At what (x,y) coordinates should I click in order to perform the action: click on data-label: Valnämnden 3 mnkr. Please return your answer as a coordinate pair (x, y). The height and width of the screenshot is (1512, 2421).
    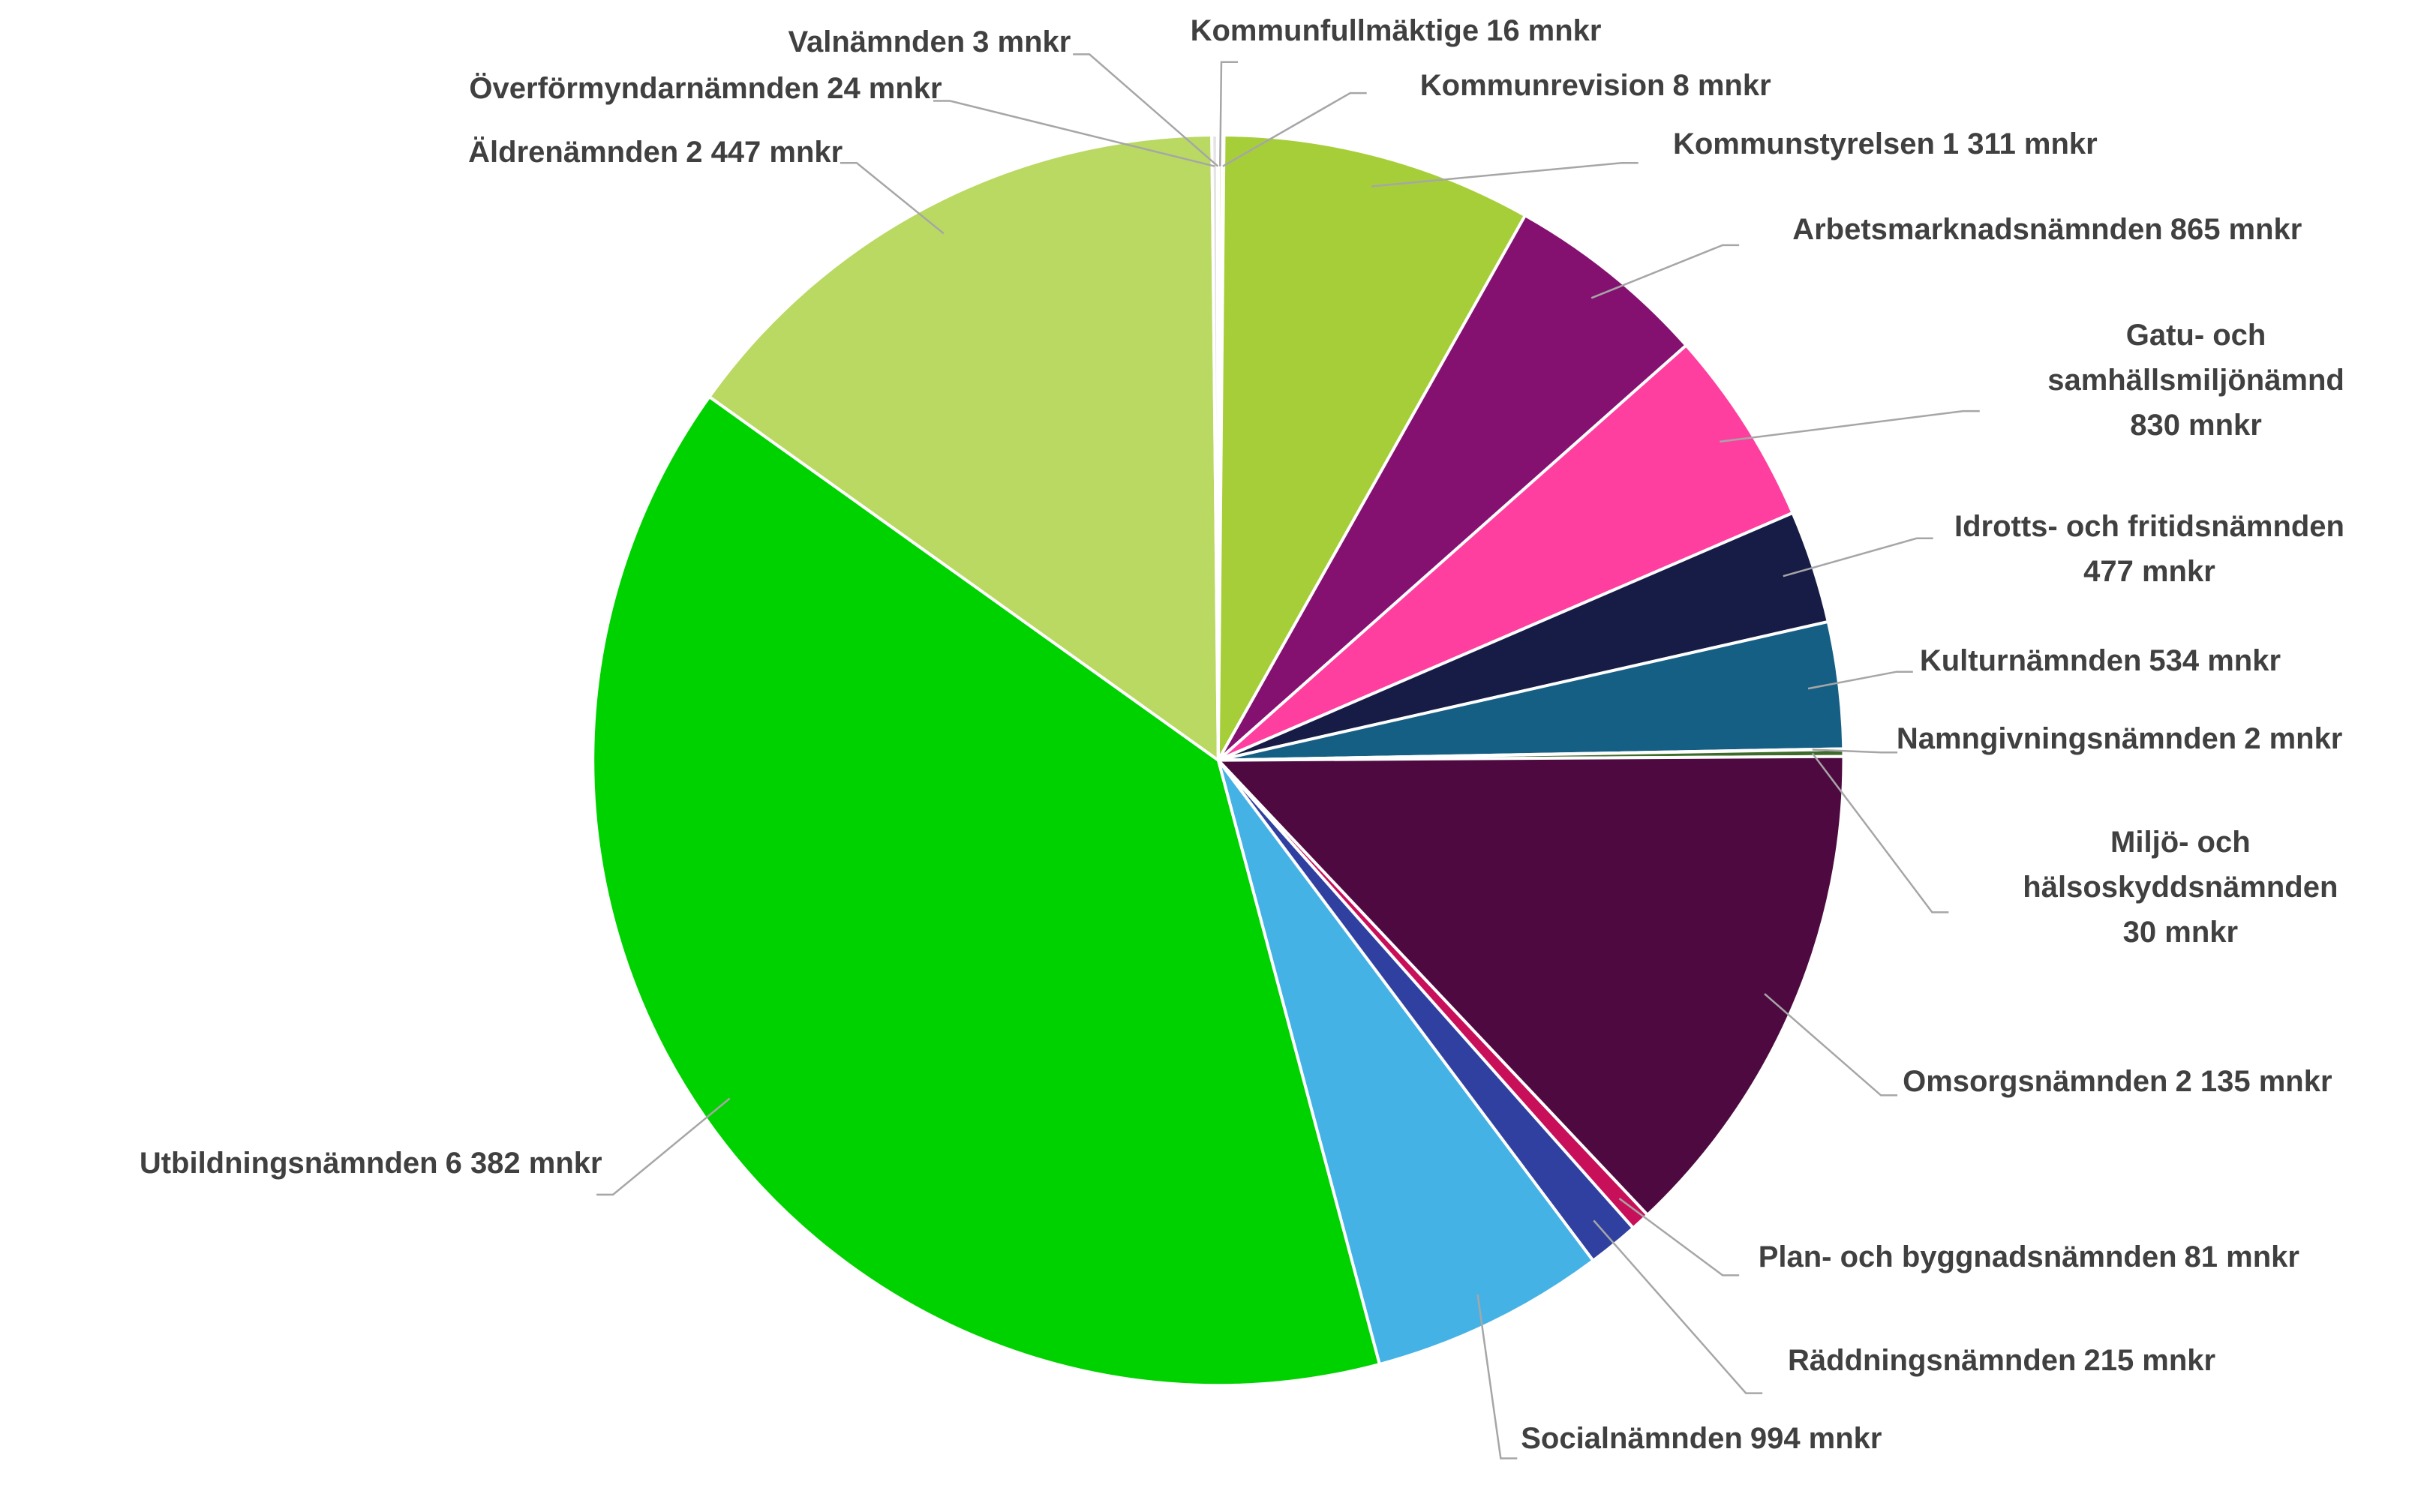
    Looking at the image, I should click on (930, 42).